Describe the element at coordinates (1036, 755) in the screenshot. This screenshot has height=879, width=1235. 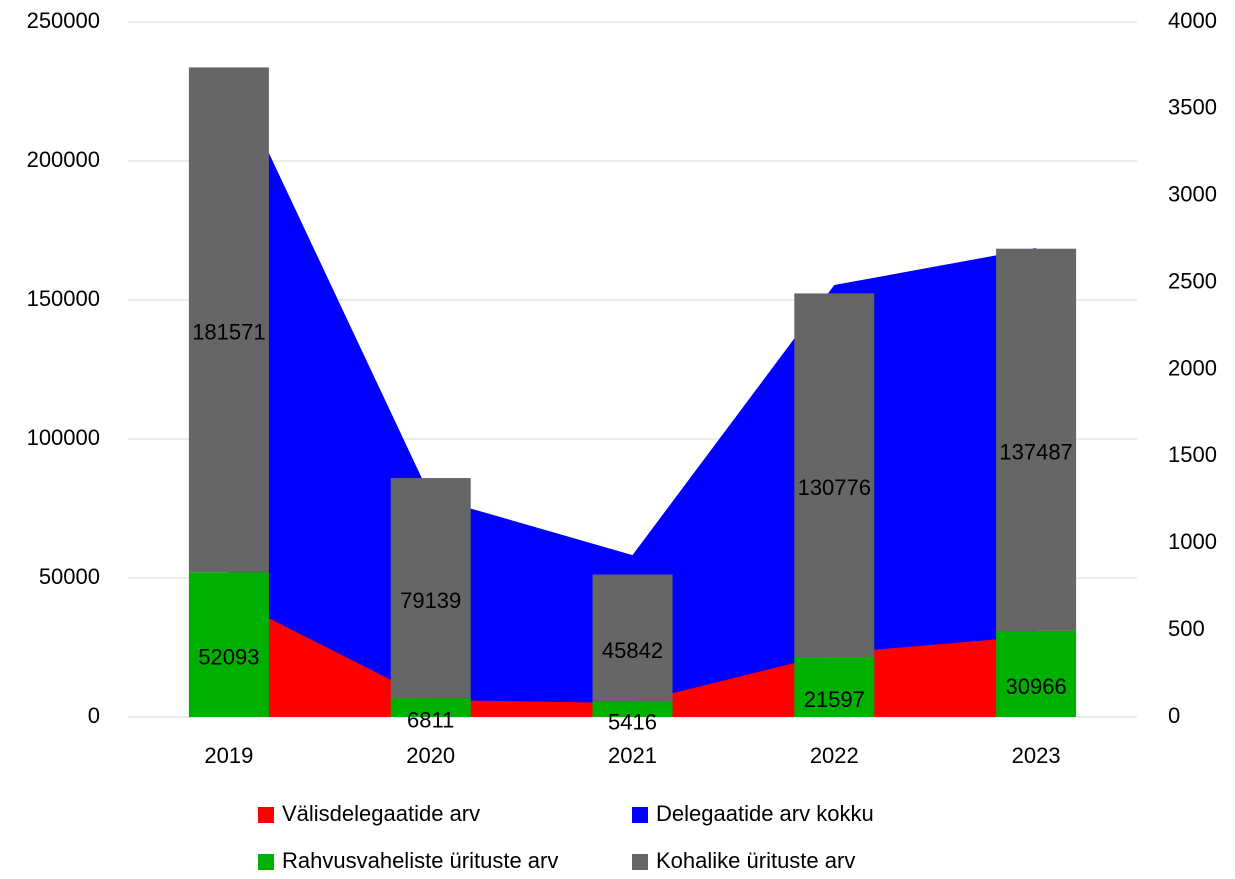
I see `x-tick-label: 2023` at that location.